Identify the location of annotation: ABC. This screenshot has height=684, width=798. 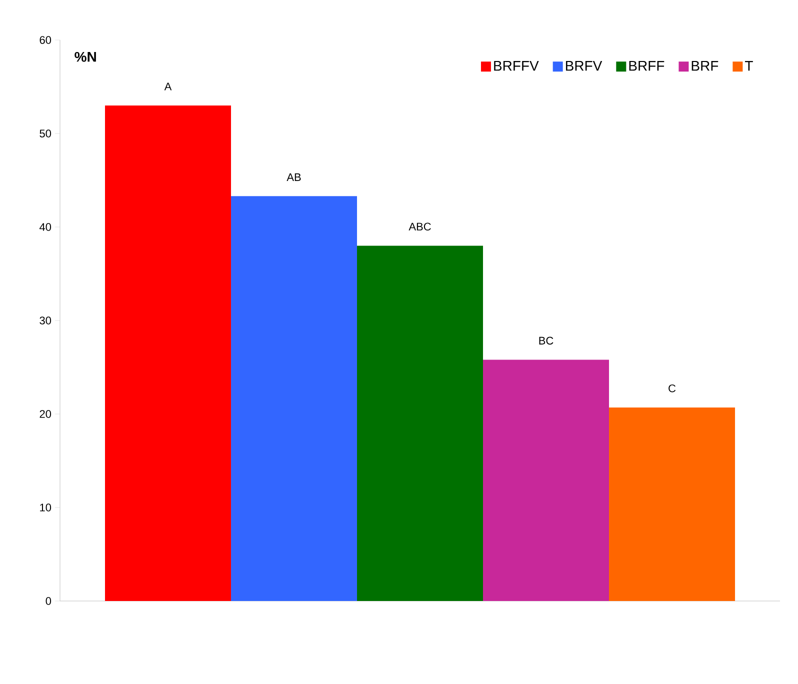
(419, 226).